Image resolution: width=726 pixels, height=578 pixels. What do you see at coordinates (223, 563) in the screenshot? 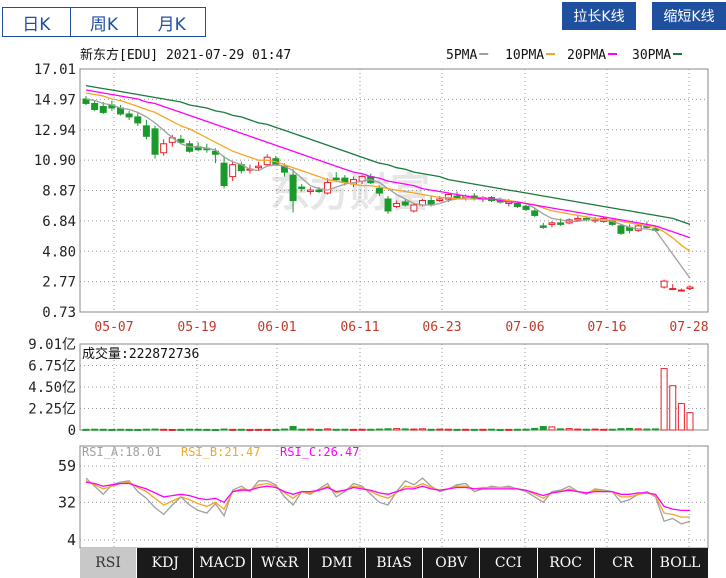
I see `tab-macd: MACD` at bounding box center [223, 563].